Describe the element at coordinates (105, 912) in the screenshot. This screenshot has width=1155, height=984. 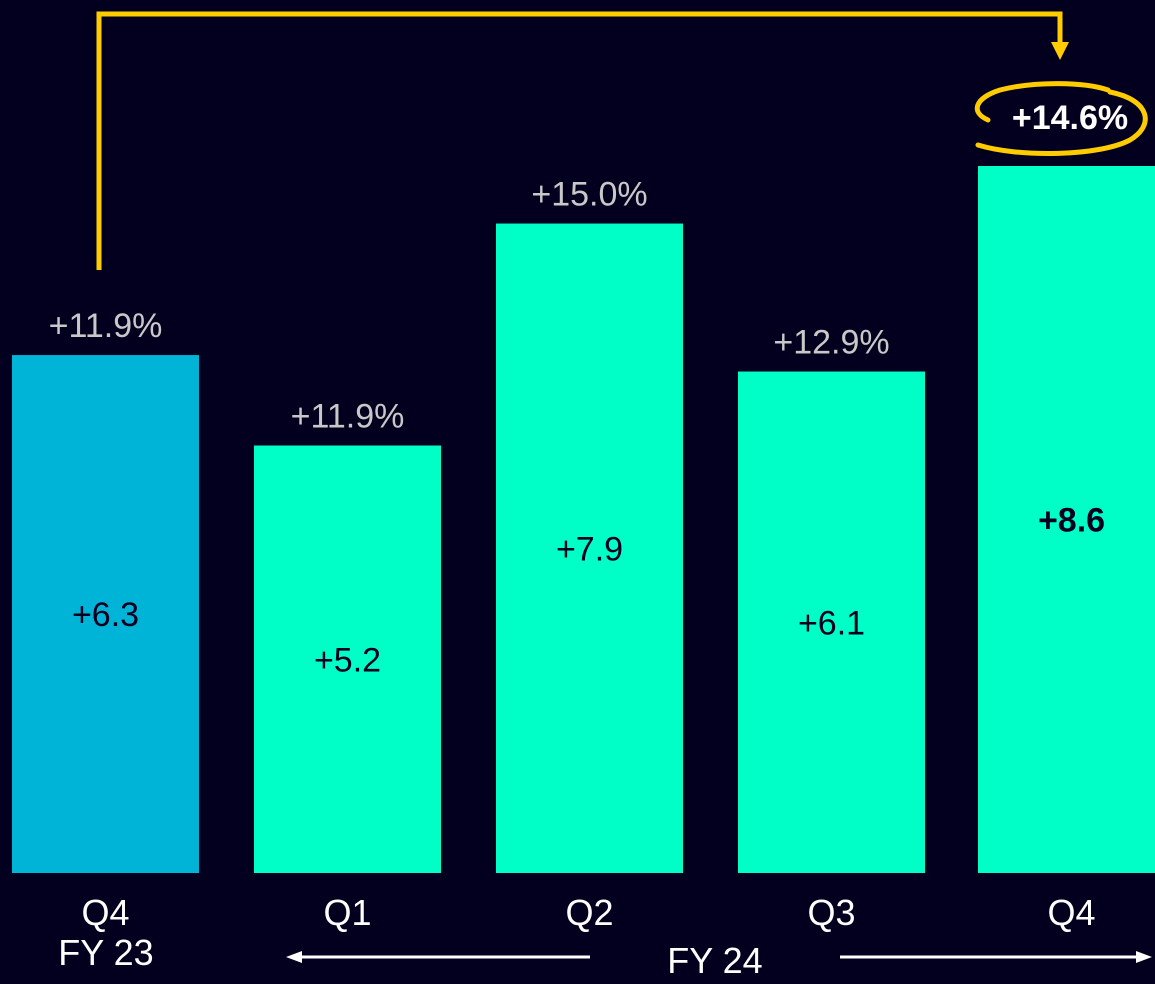
I see `category-label-1: Q4` at that location.